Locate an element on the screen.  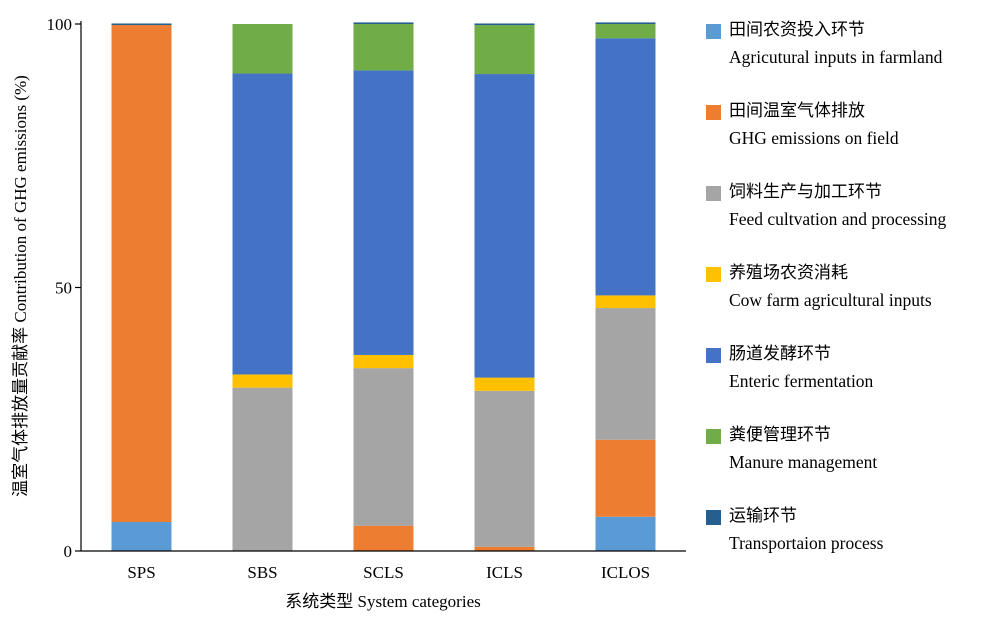
legend-item: 粪便管理环节 Manure management is located at coordinates (851, 463).